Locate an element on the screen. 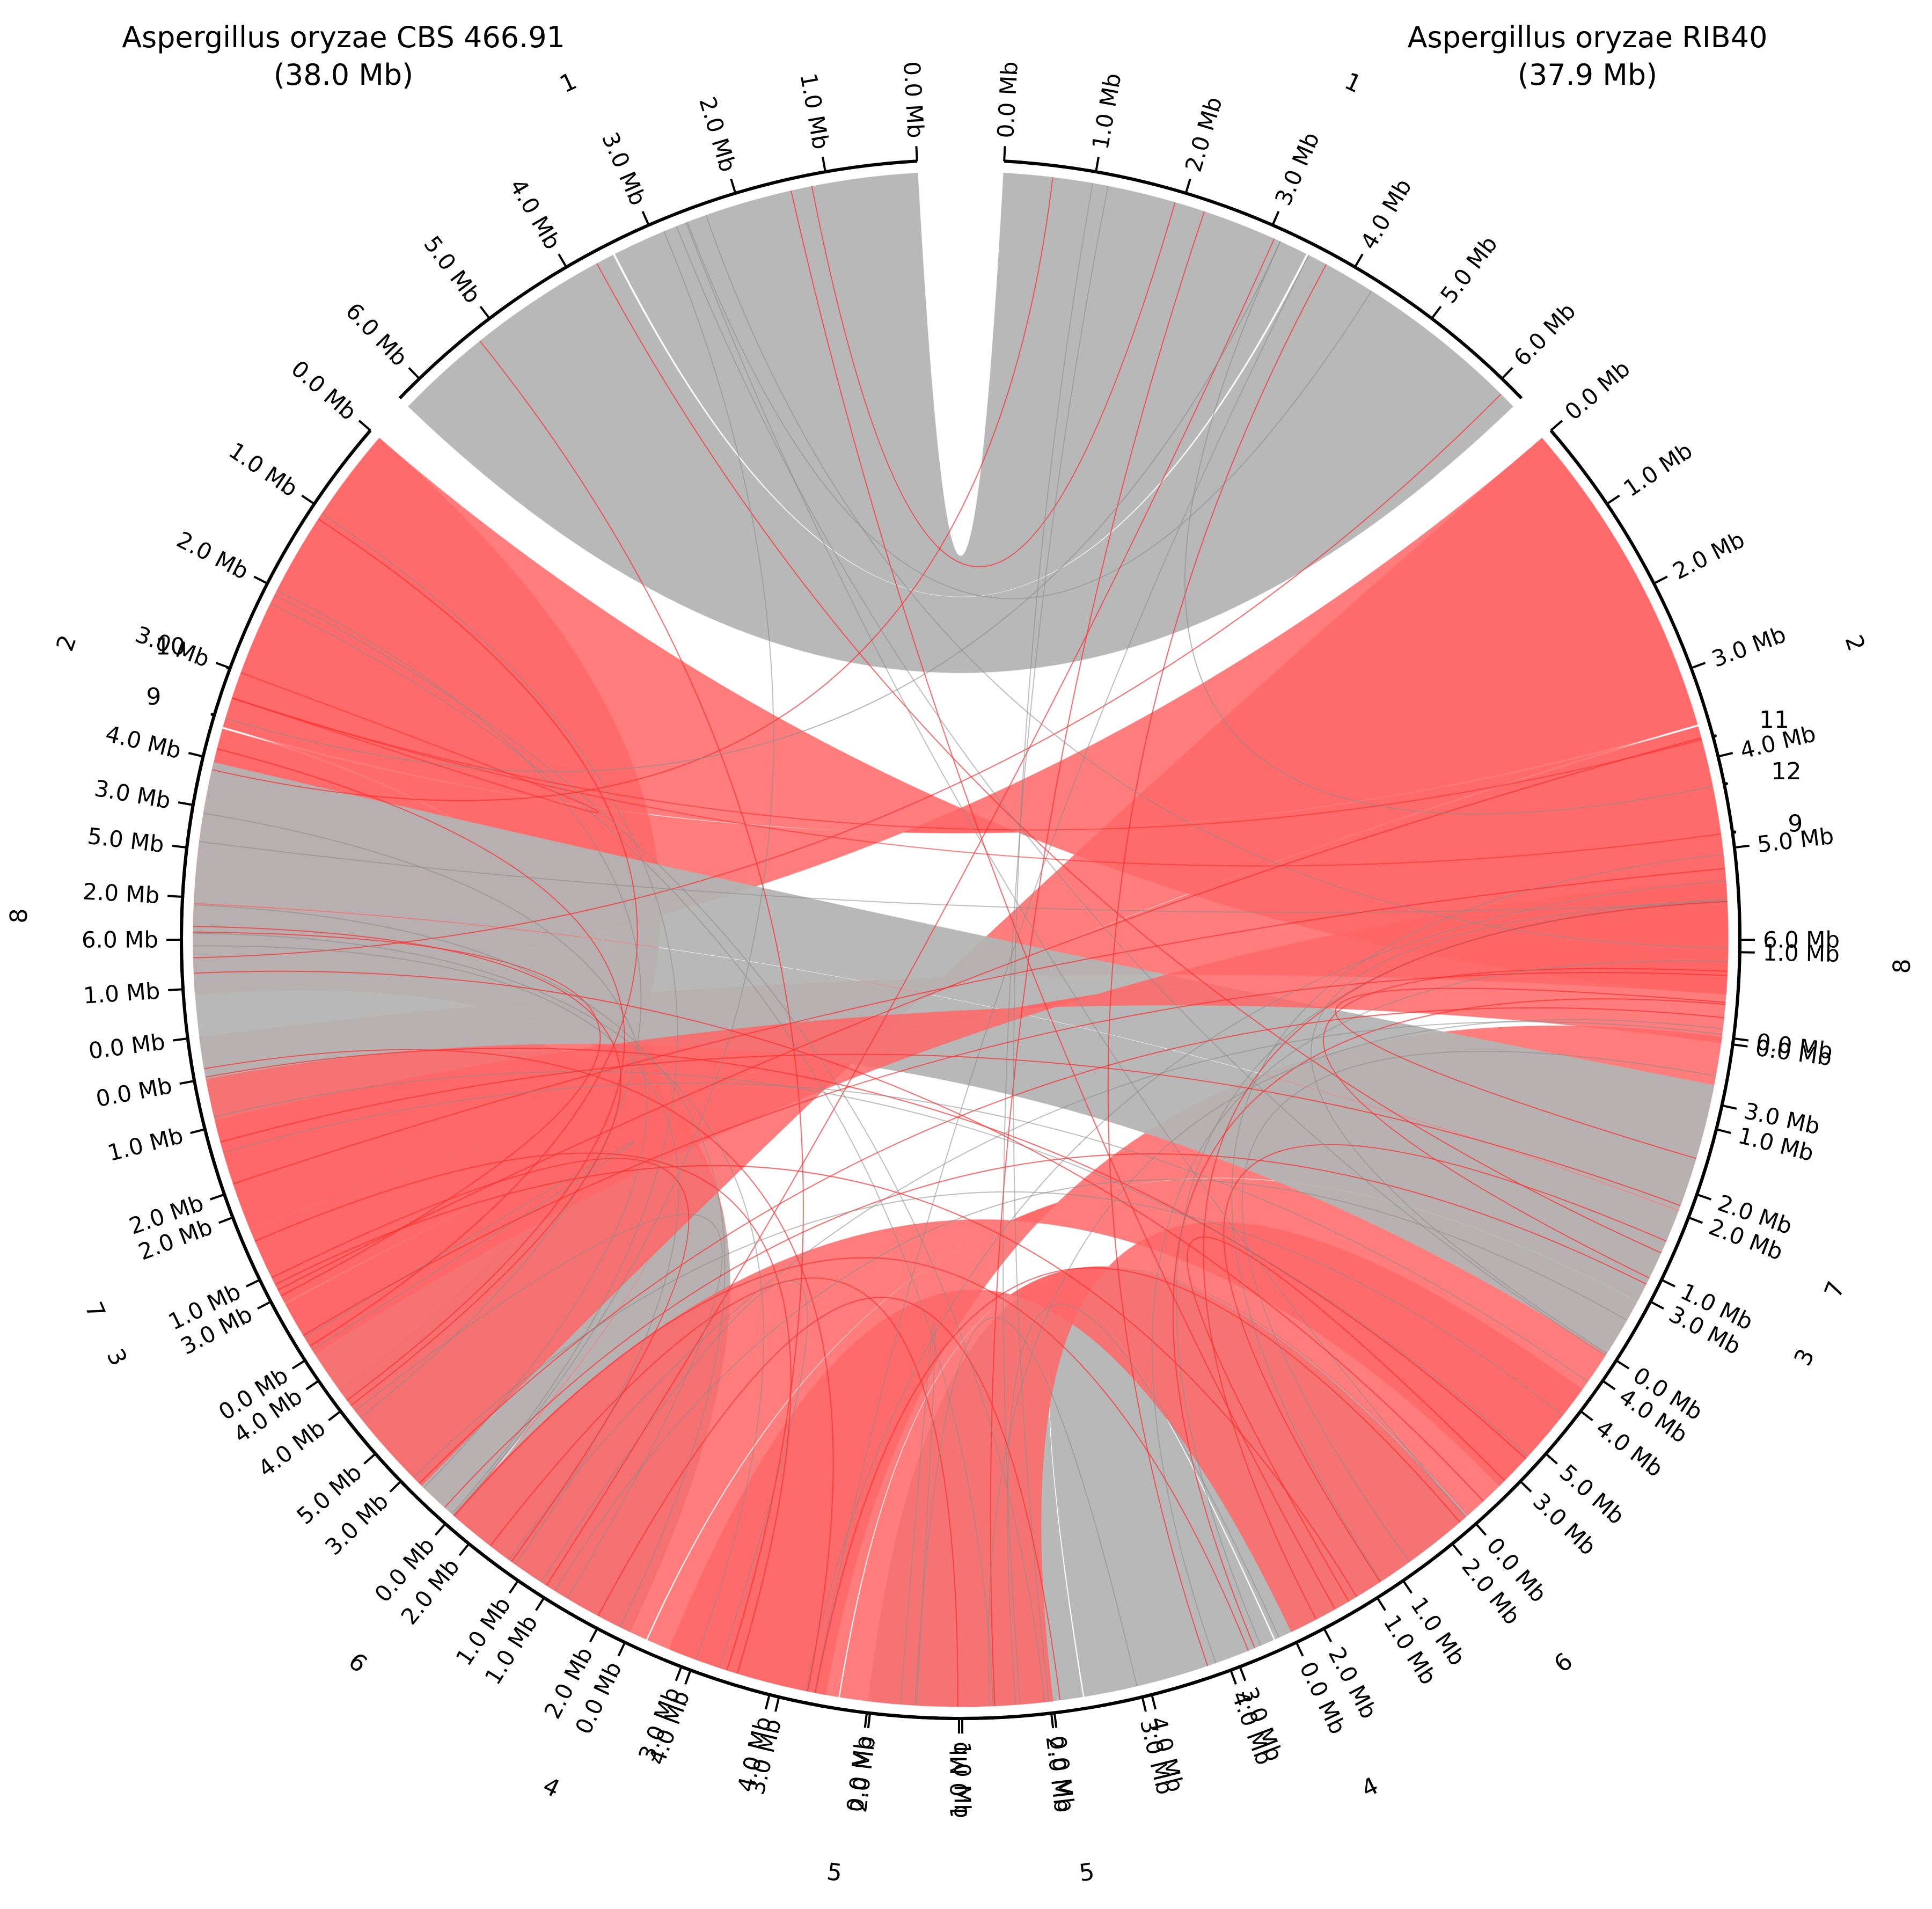 Image resolution: width=1932 pixels, height=1909 pixels. tick-label-right-1-6: 6.0 Mb is located at coordinates (1545, 334).